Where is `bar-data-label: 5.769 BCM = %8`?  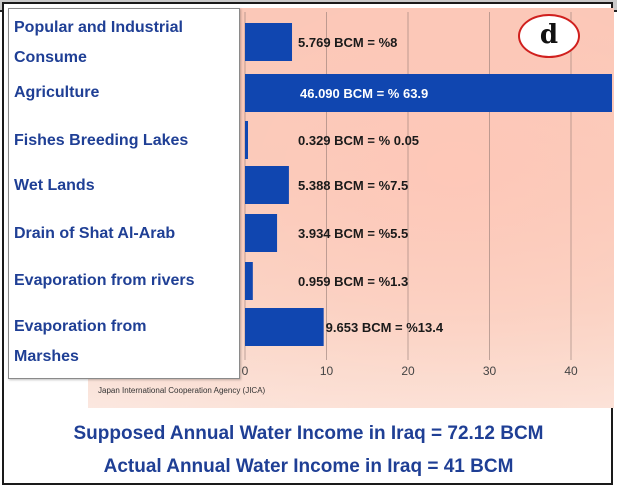
bar-data-label: 5.769 BCM = %8 is located at coordinates (347, 42).